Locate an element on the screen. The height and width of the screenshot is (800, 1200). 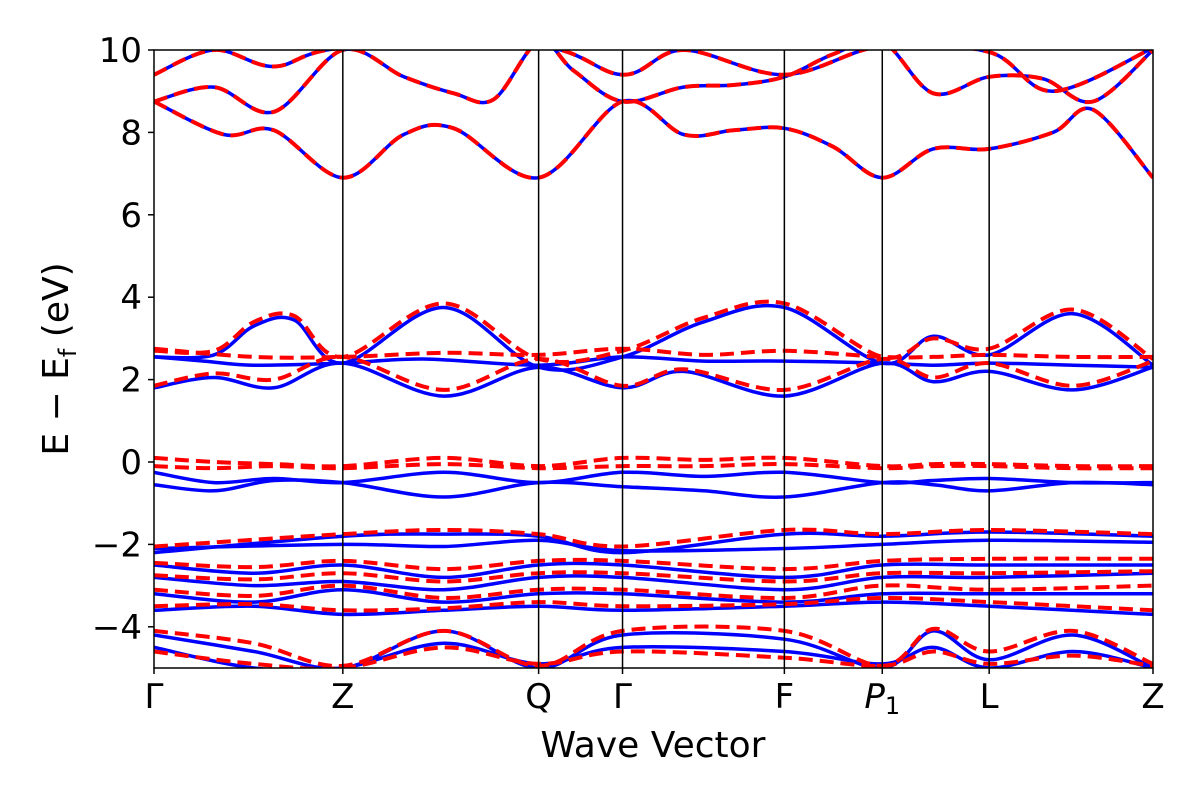
y-axis: −4 −2 0 2 4 6 8 10 is located at coordinates (123, 339).